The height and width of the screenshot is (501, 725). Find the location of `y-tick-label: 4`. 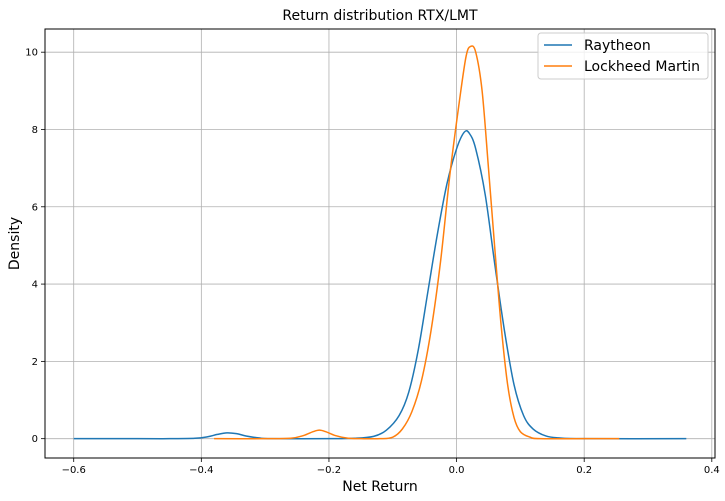

y-tick-label: 4 is located at coordinates (35, 285).